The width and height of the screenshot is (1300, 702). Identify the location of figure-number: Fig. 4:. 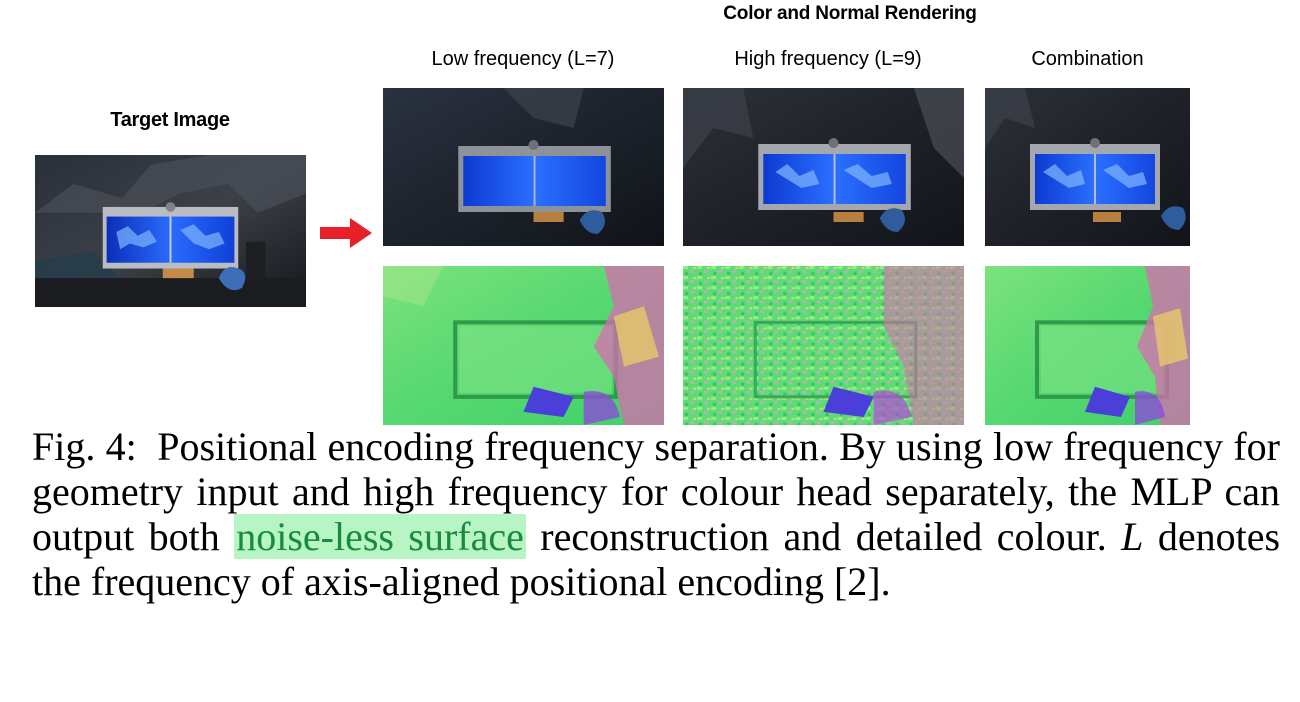
(84, 446).